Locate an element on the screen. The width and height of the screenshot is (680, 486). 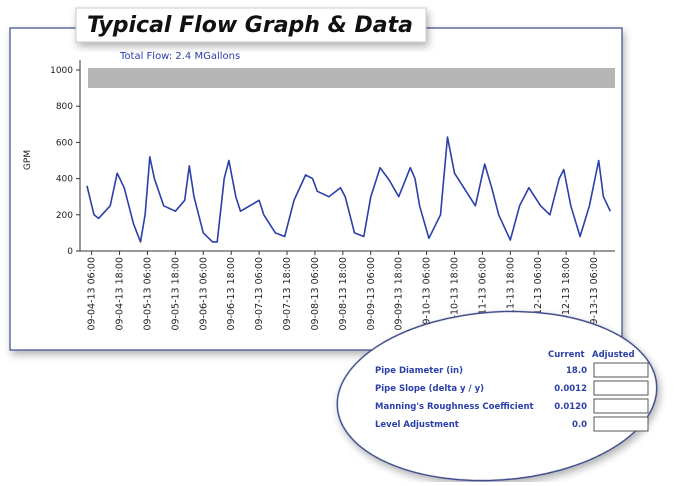
y-tick-label: 600 is located at coordinates (64, 143).